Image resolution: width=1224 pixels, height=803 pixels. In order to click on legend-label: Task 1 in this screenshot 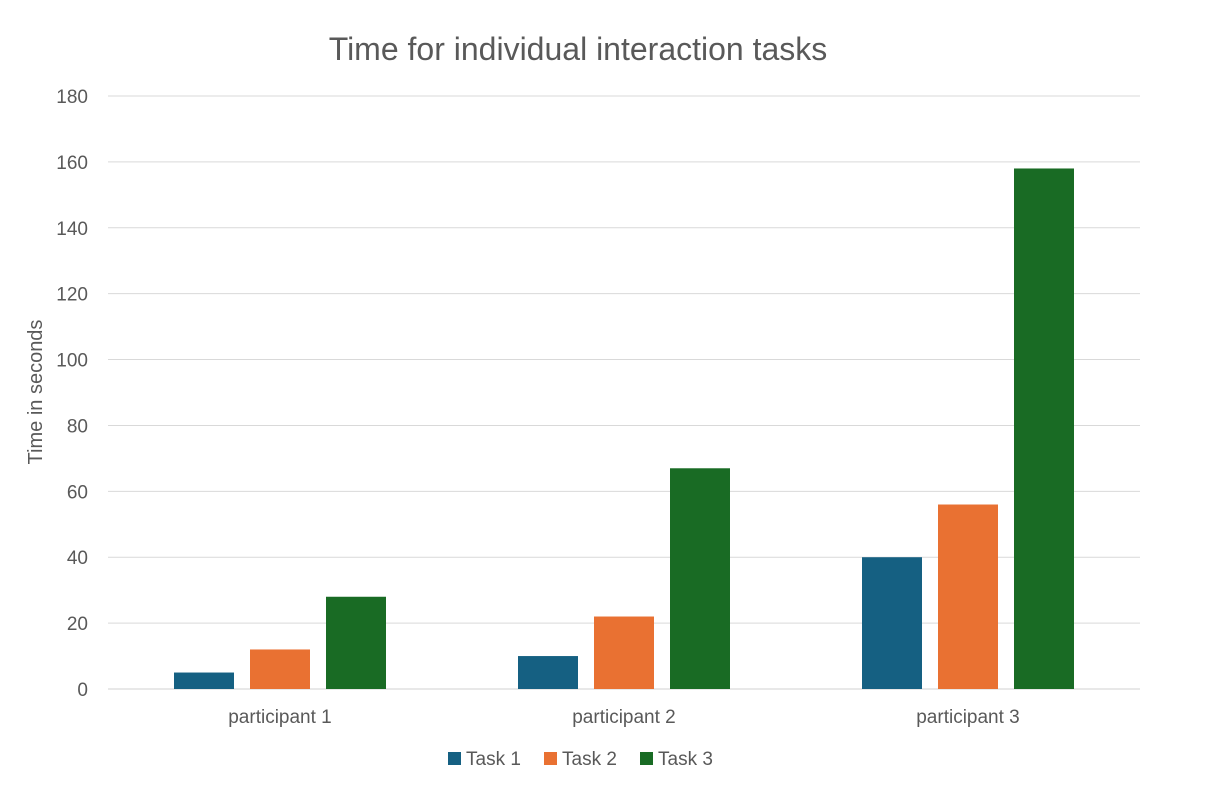, I will do `click(493, 759)`.